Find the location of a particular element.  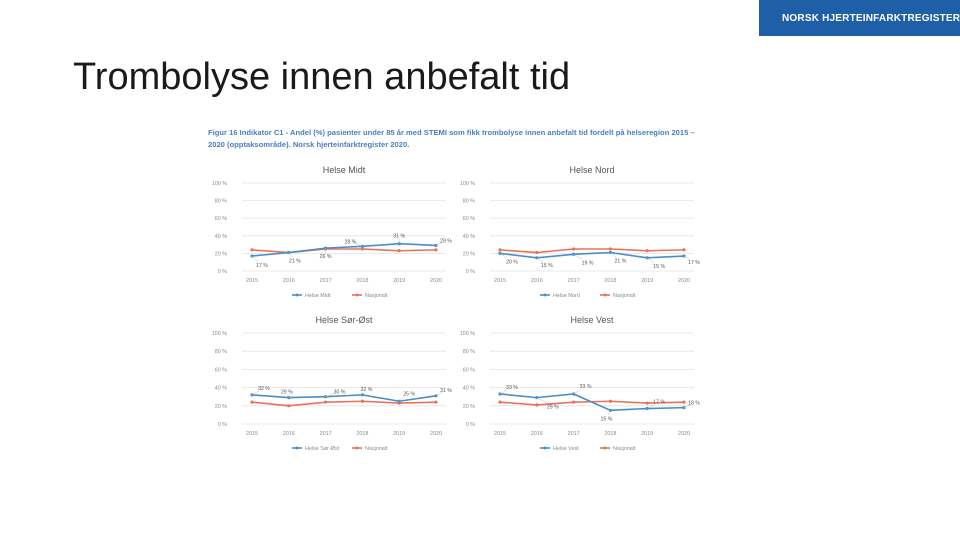

data-label: 20 % is located at coordinates (512, 262).